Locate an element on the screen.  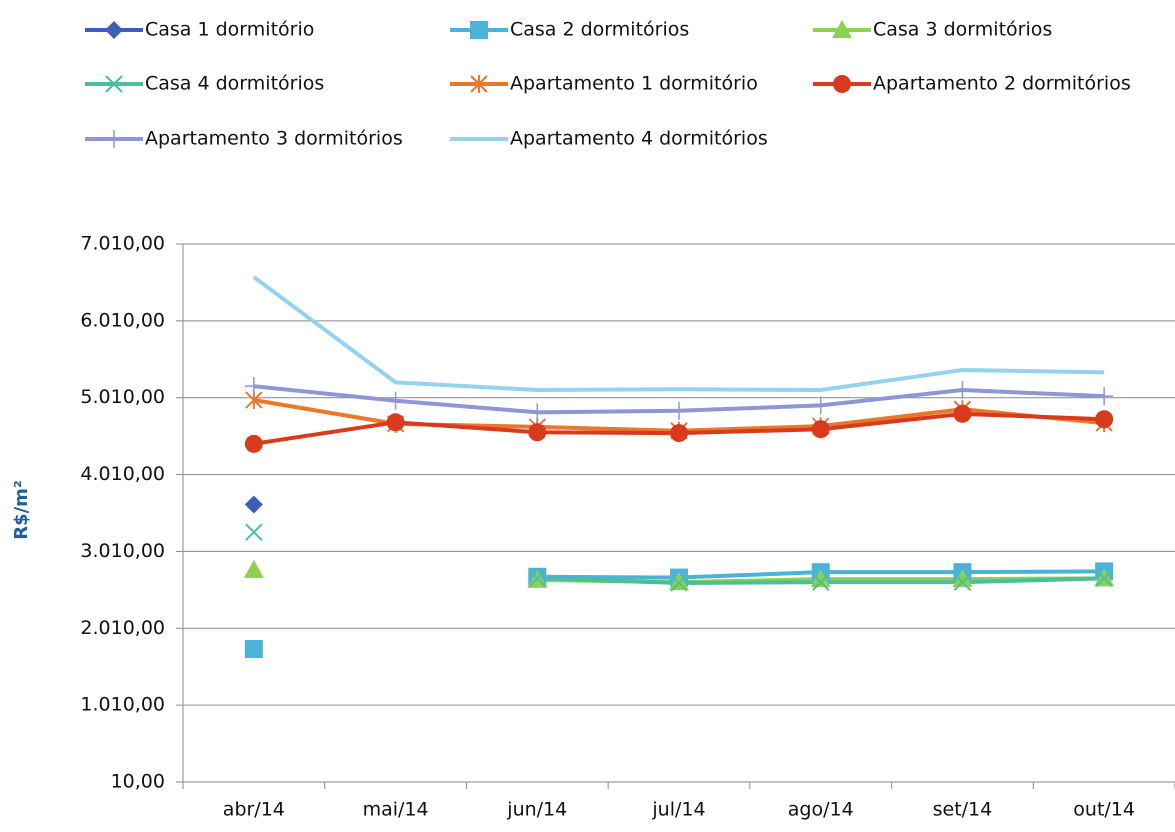
x-tick-label: set/14 is located at coordinates (963, 810).